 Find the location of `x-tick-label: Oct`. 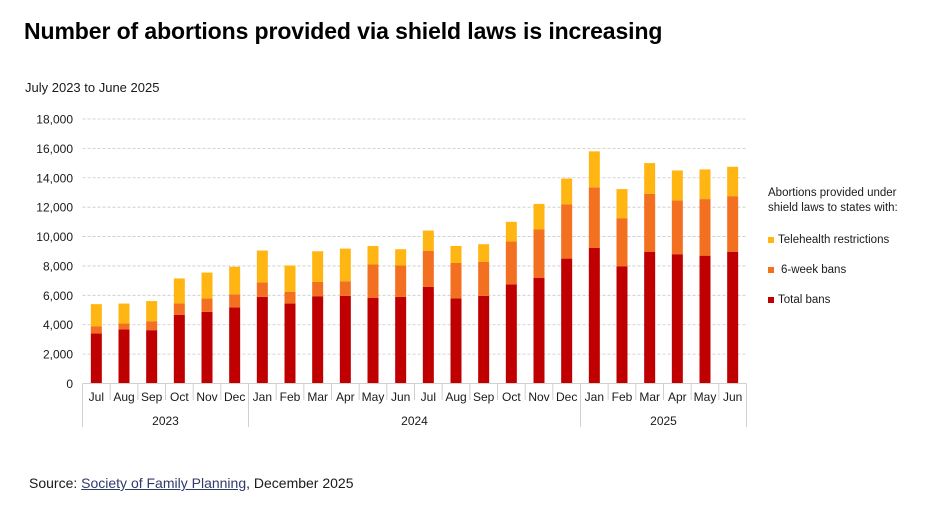

x-tick-label: Oct is located at coordinates (511, 397).